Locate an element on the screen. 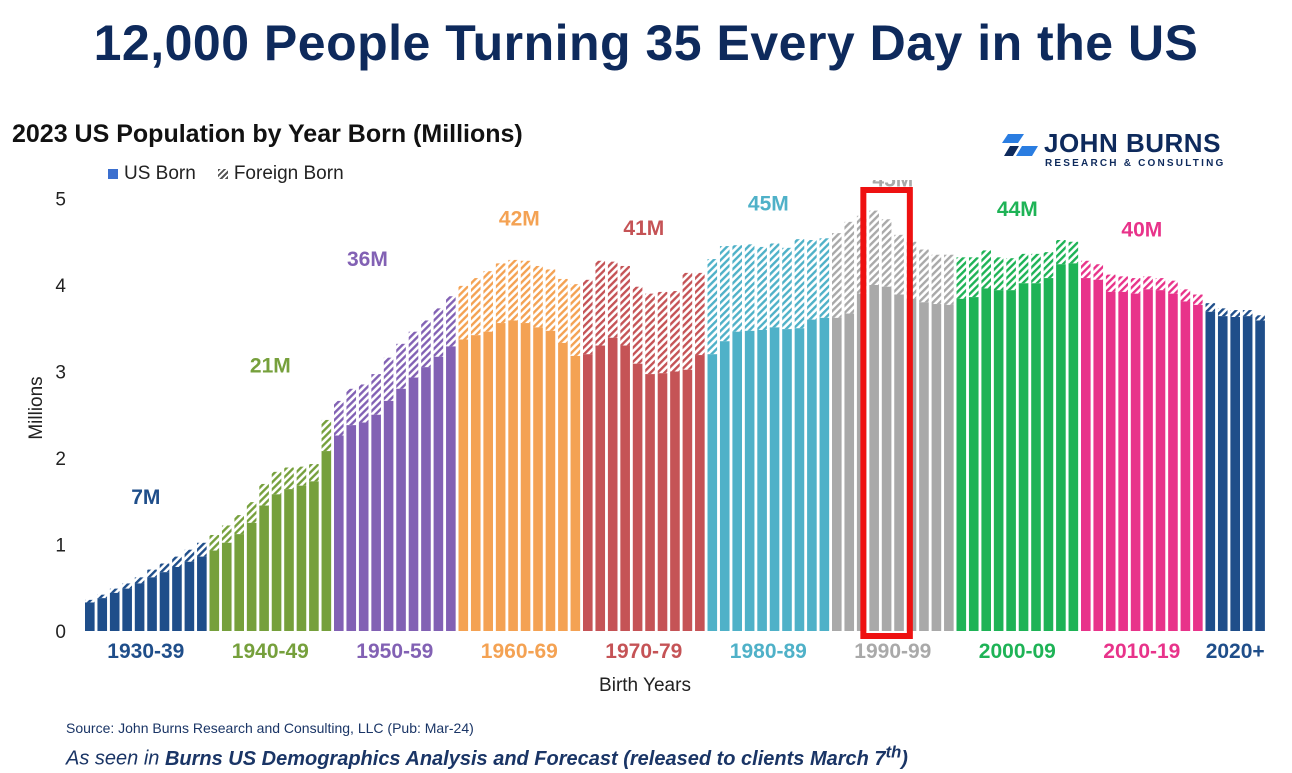 Image resolution: width=1292 pixels, height=773 pixels. decade-label: 2020+ is located at coordinates (1235, 651).